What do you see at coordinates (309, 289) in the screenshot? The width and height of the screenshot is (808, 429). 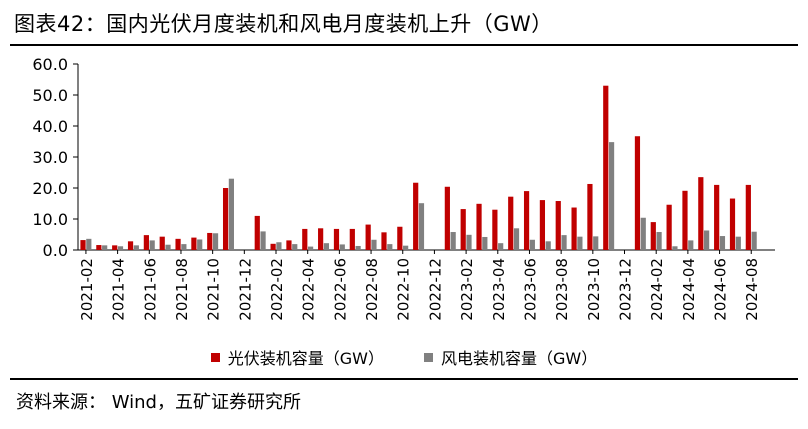 I see `x-tick-label: 2022-04` at bounding box center [309, 289].